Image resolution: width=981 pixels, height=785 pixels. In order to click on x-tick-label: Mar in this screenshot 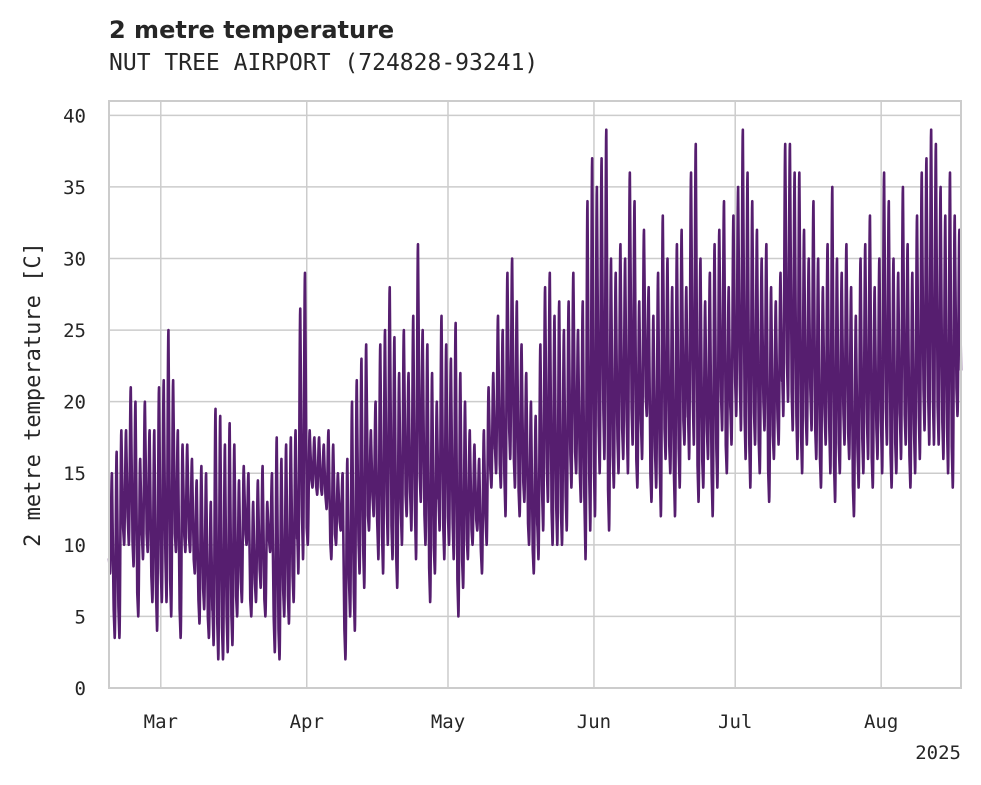, I will do `click(161, 722)`.